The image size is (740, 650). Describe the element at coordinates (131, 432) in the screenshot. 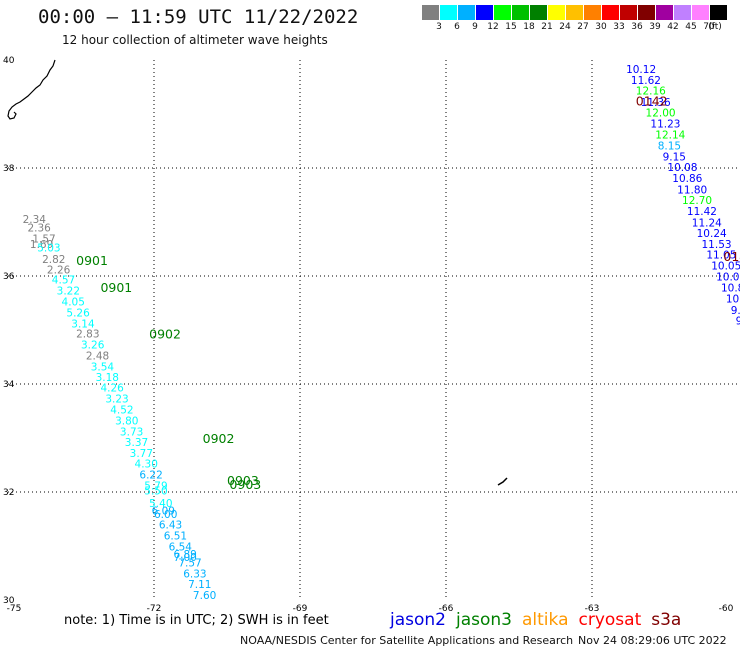

I see `swh-value: 3.73` at that location.